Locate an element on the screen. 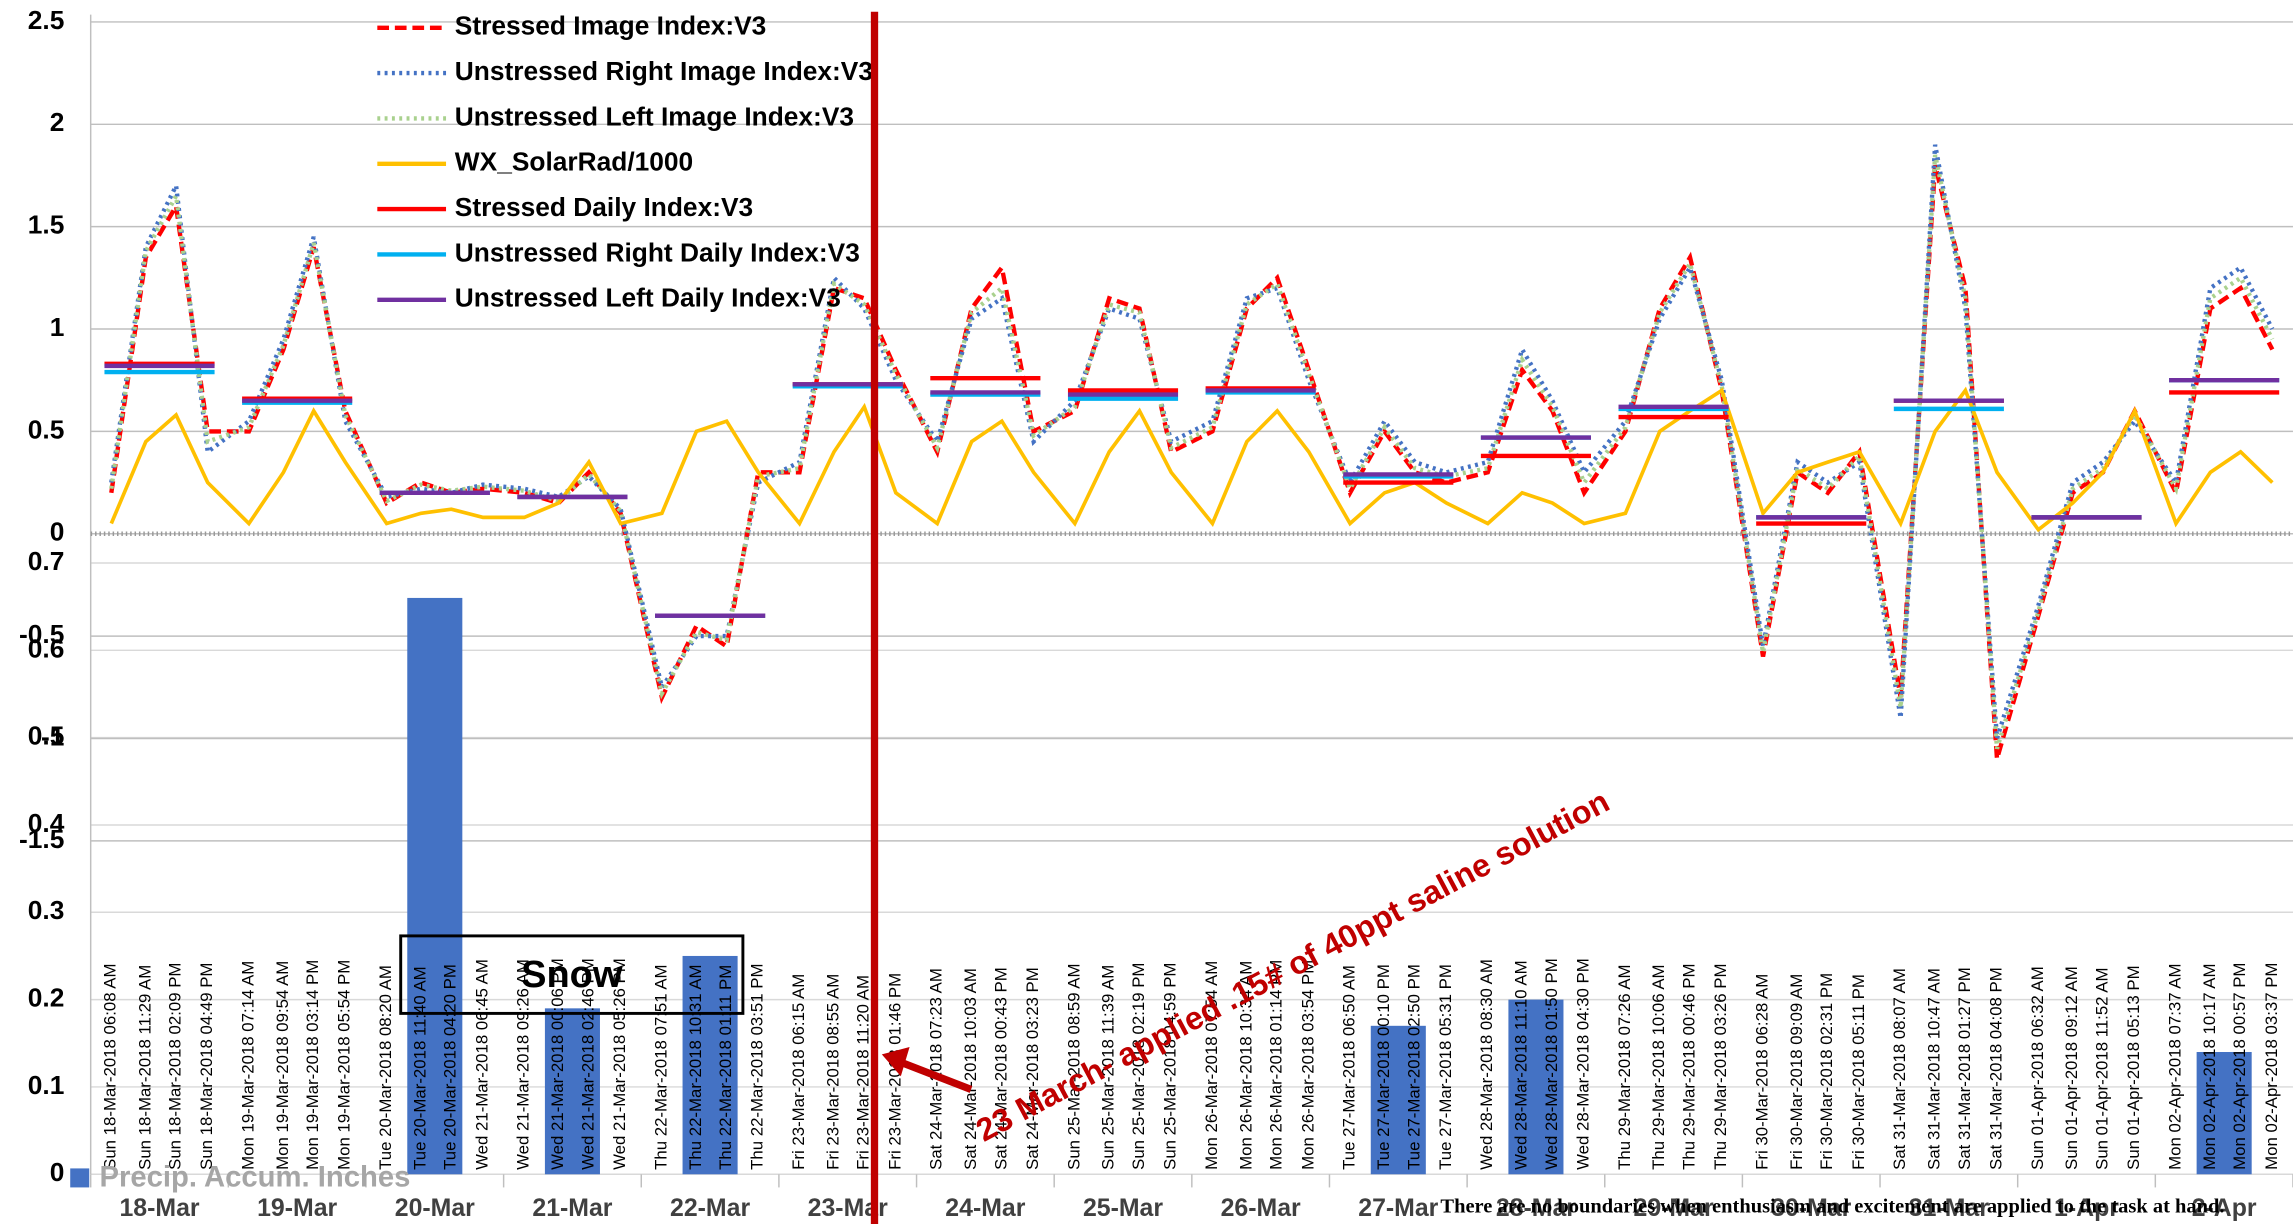 The width and height of the screenshot is (2293, 1230). x-tick-label: Wed 21-Mar-2018 06:45 AM is located at coordinates (481, 1064).